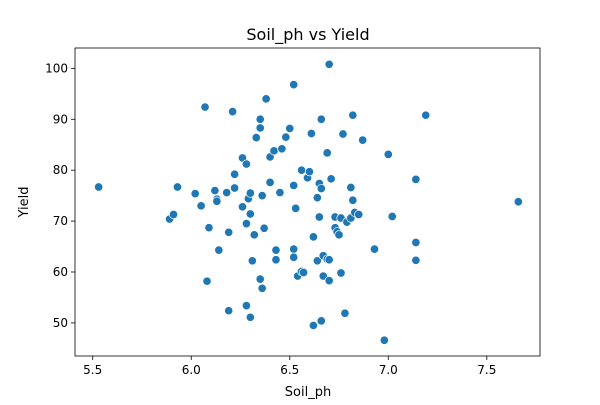  What do you see at coordinates (56, 68) in the screenshot?
I see `y-tick-label: 100` at bounding box center [56, 68].